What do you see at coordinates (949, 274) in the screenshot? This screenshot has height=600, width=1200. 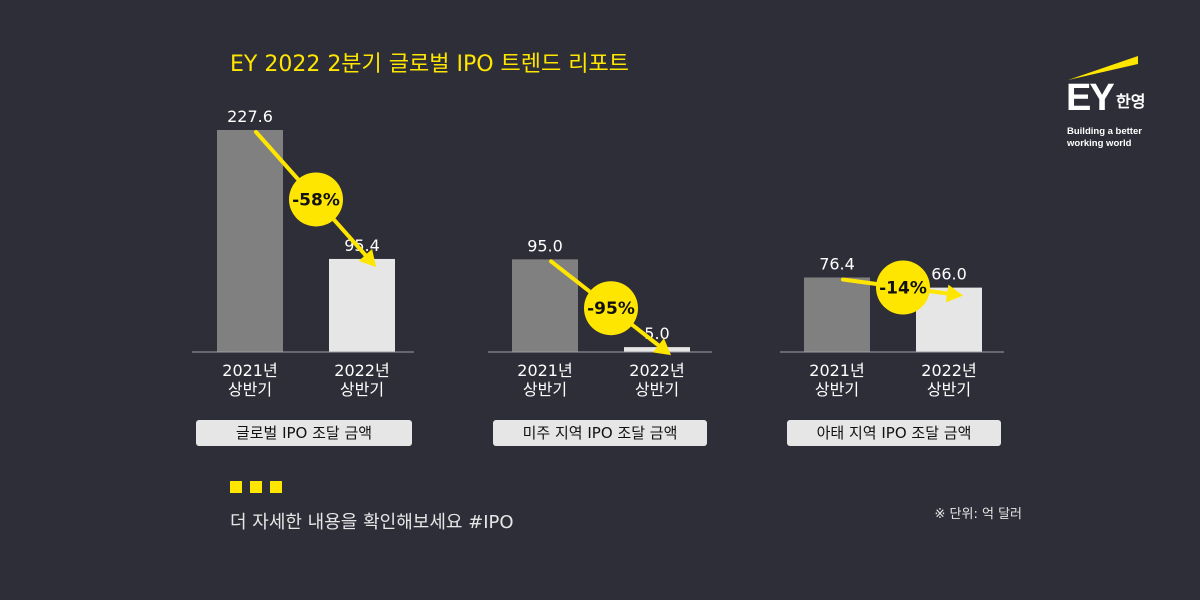 I see `asia-pacific-value-label-2: 66.0` at bounding box center [949, 274].